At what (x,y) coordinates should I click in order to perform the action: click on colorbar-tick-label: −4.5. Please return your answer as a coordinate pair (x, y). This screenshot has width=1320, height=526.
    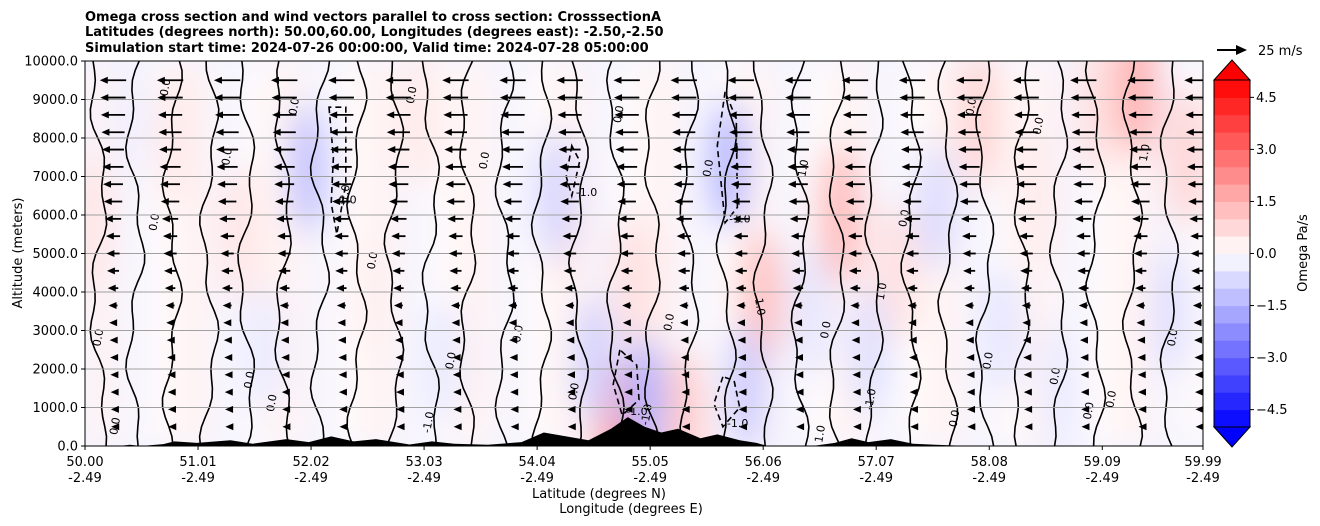
    Looking at the image, I should click on (1272, 410).